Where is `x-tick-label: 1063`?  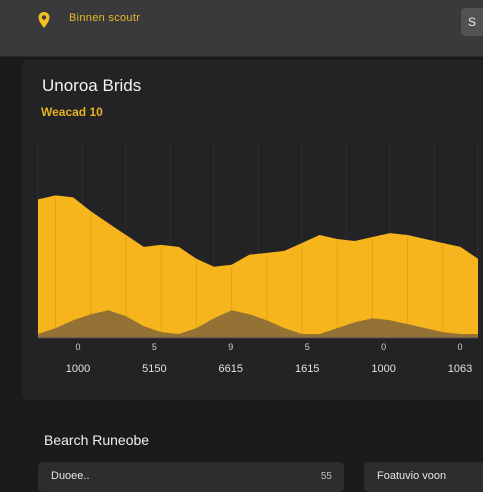 x-tick-label: 1063 is located at coordinates (460, 369).